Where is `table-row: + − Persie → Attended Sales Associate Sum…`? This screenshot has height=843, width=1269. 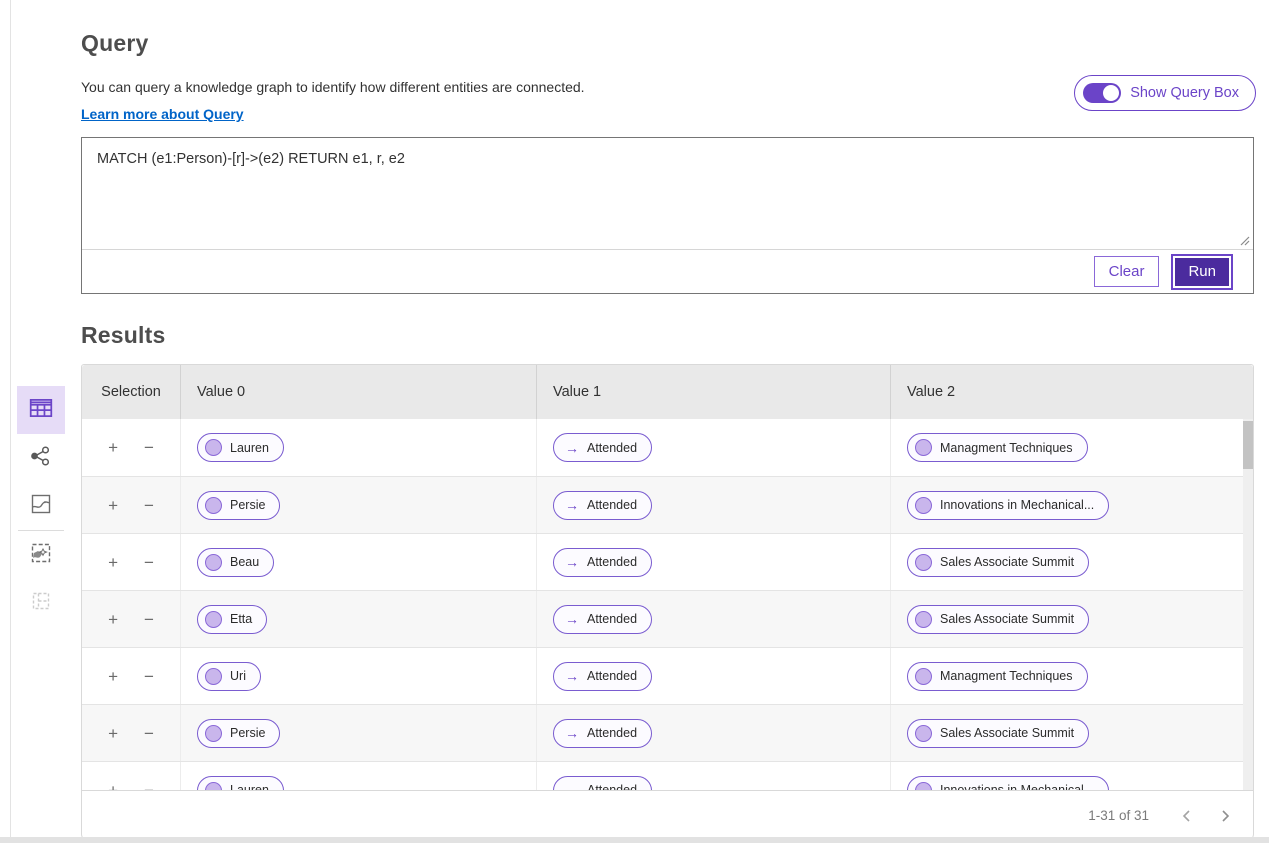 table-row: + − Persie → Attended Sales Associate Sum… is located at coordinates (667, 732).